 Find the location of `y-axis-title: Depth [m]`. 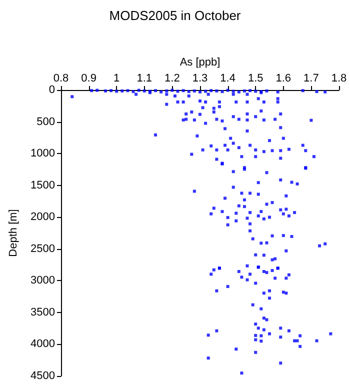

y-axis-title: Depth [m] is located at coordinates (14, 233).